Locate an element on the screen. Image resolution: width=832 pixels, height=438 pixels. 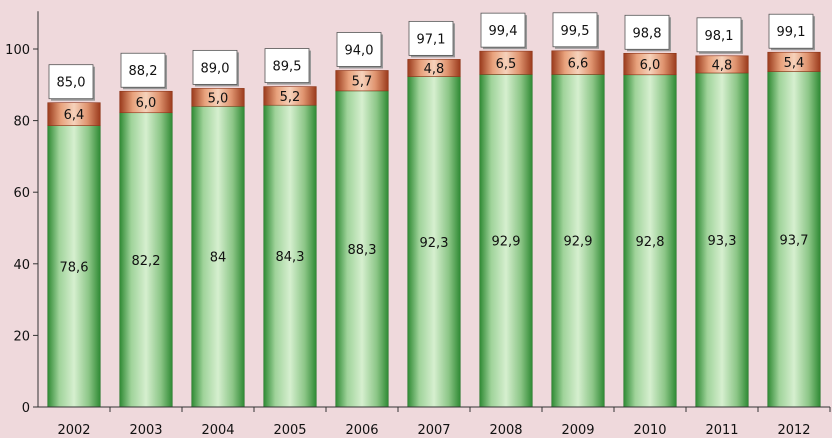
green-value-label: 78,6 is located at coordinates (74, 267).